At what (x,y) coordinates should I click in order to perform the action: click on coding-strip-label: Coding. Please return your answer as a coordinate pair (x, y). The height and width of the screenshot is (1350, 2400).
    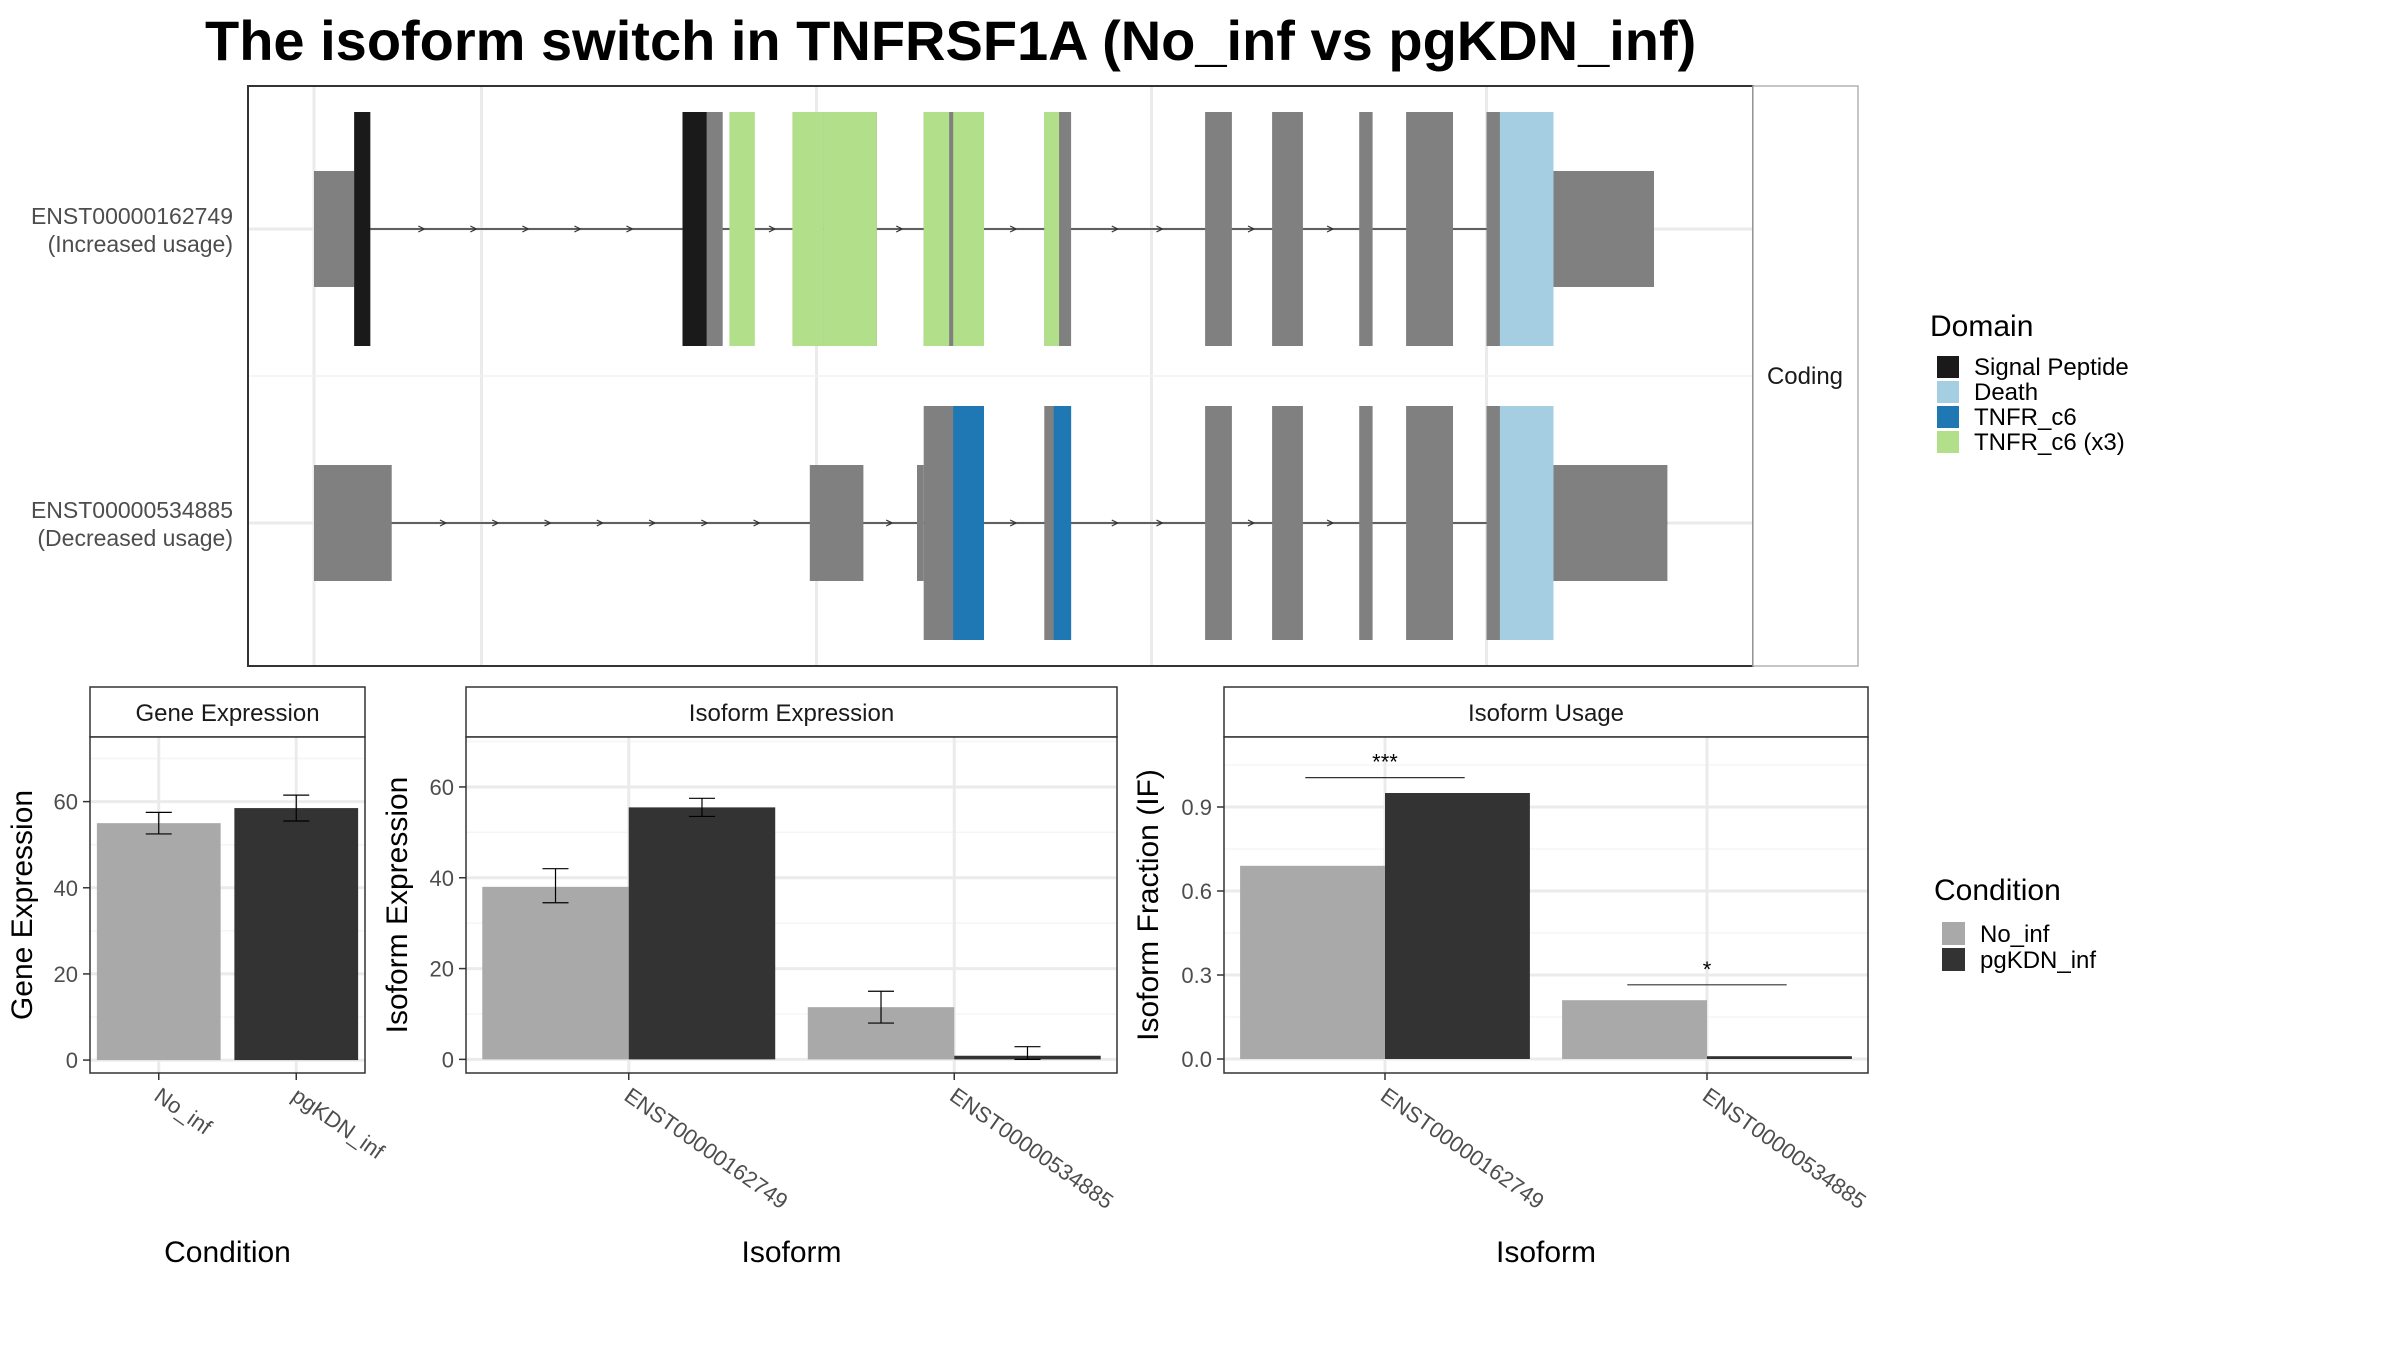
    Looking at the image, I should click on (1805, 376).